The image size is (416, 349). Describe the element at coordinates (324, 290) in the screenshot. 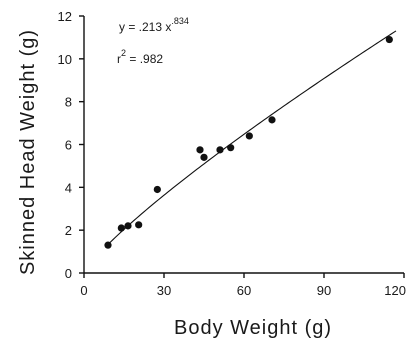

I see `x-tick-label: 90` at that location.